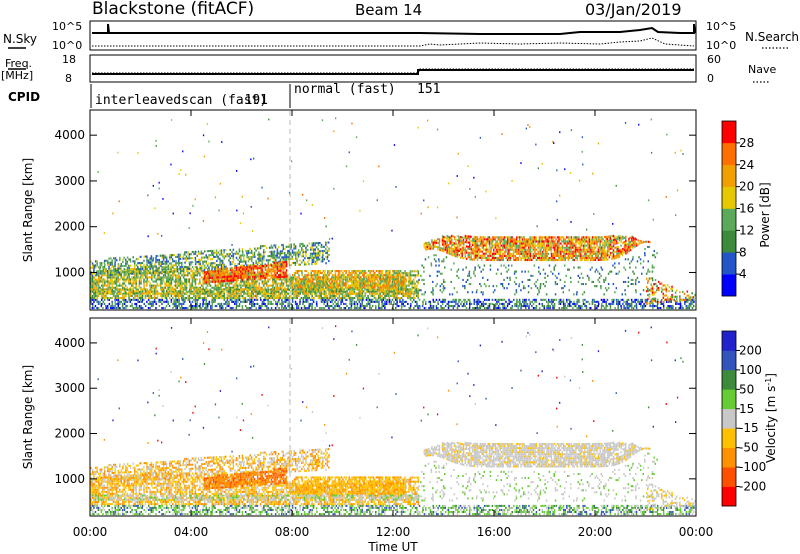 The height and width of the screenshot is (554, 800). Describe the element at coordinates (714, 59) in the screenshot. I see `nave-tick-top: 60` at that location.